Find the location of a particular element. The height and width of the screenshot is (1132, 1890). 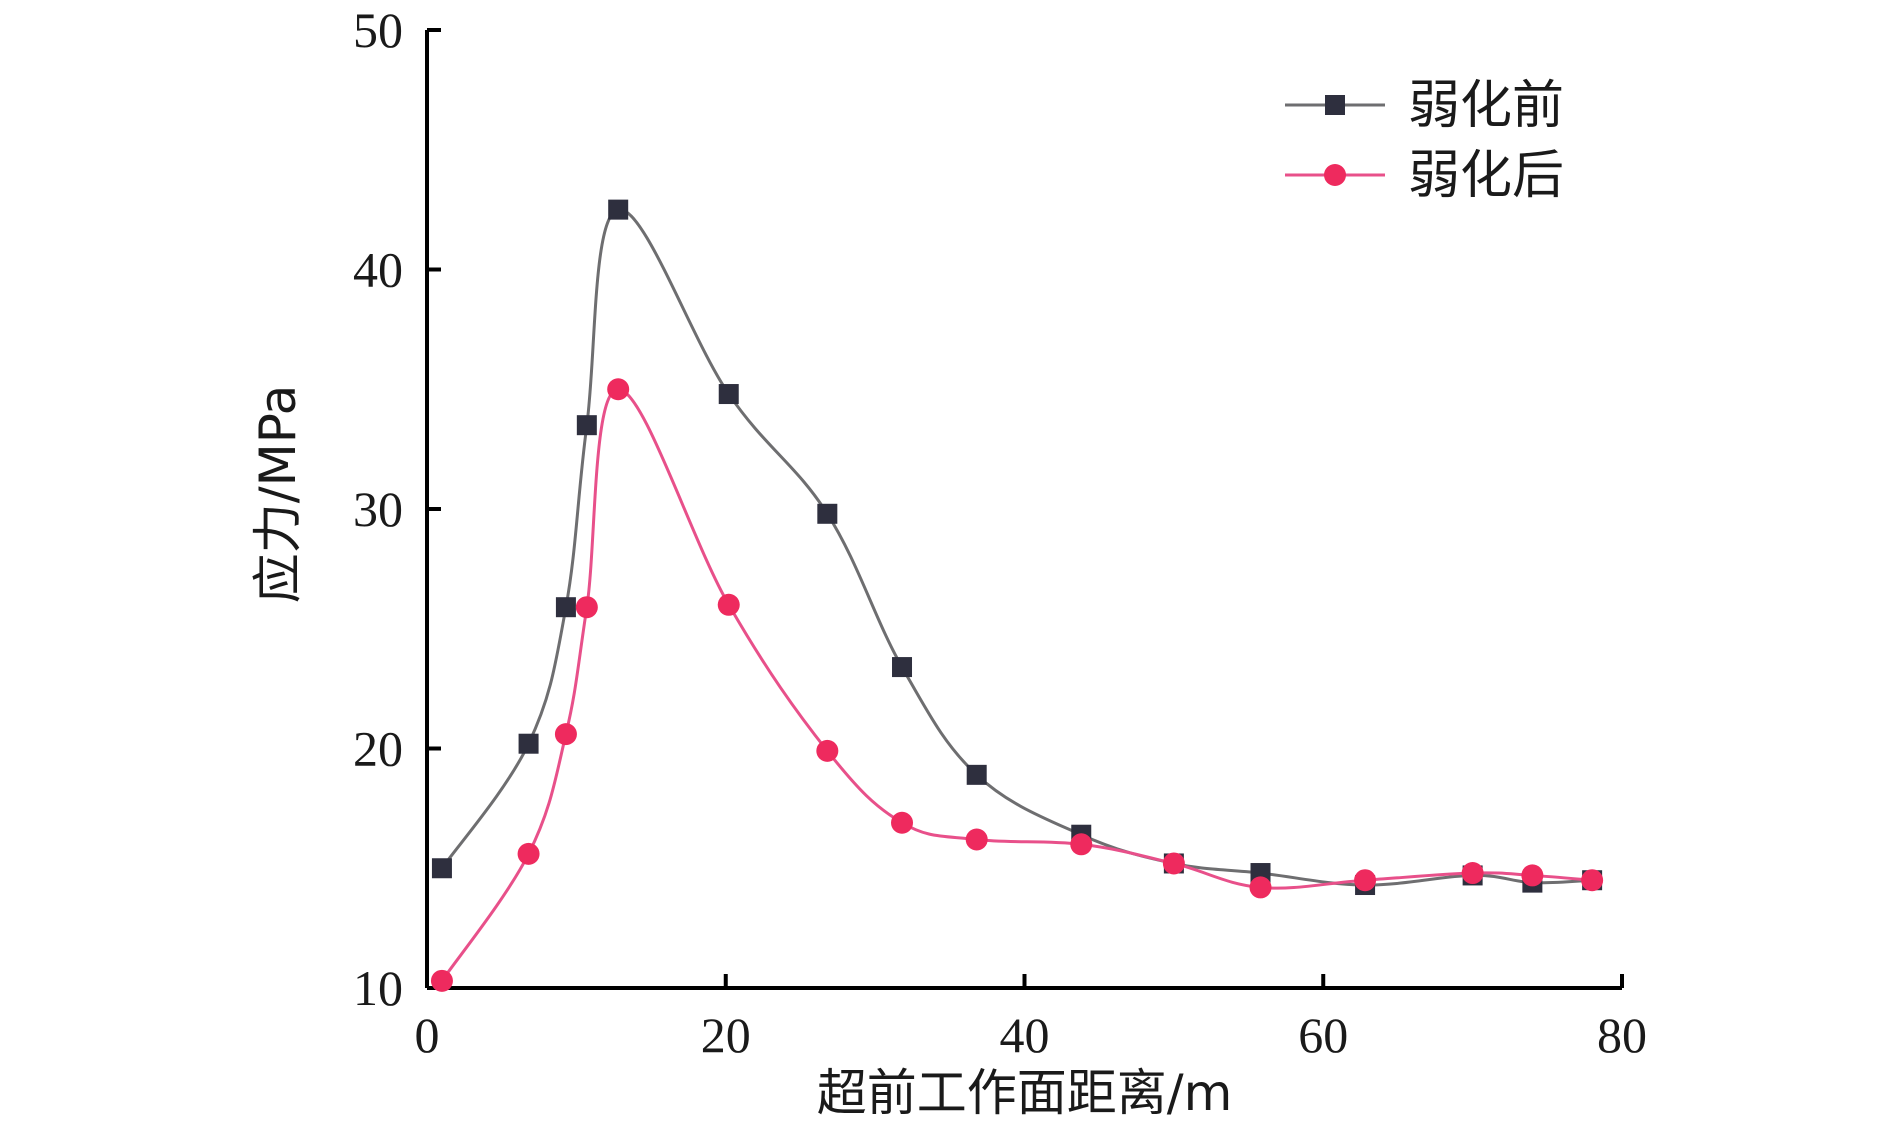

legend-label: 弱化后 is located at coordinates (1486, 176).